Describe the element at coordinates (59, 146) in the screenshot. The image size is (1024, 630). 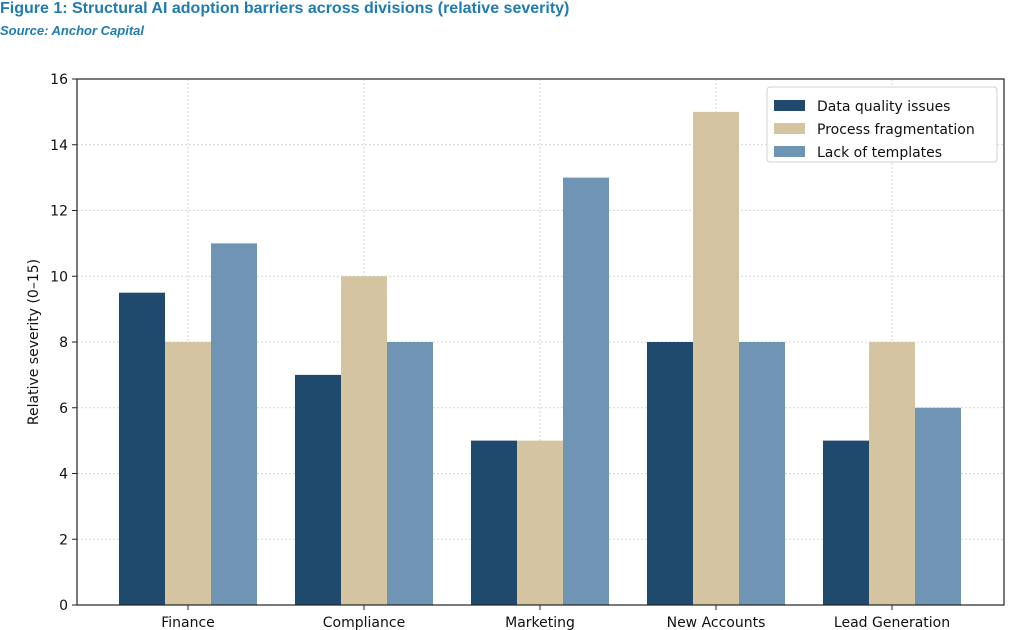
I see `y-tick-label: 14` at that location.